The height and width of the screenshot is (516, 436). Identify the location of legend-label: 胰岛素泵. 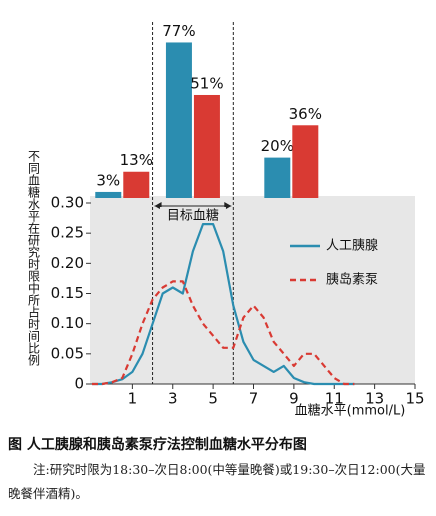
(352, 280).